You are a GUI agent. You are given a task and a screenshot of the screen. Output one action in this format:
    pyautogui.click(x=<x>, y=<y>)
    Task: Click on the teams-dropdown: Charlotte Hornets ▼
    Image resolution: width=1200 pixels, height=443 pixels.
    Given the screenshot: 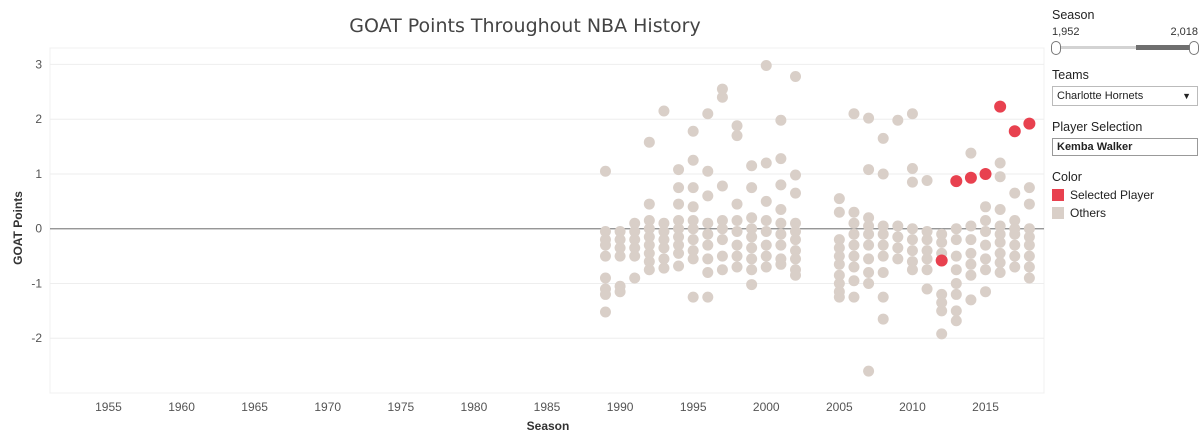 What is the action you would take?
    pyautogui.click(x=1125, y=96)
    